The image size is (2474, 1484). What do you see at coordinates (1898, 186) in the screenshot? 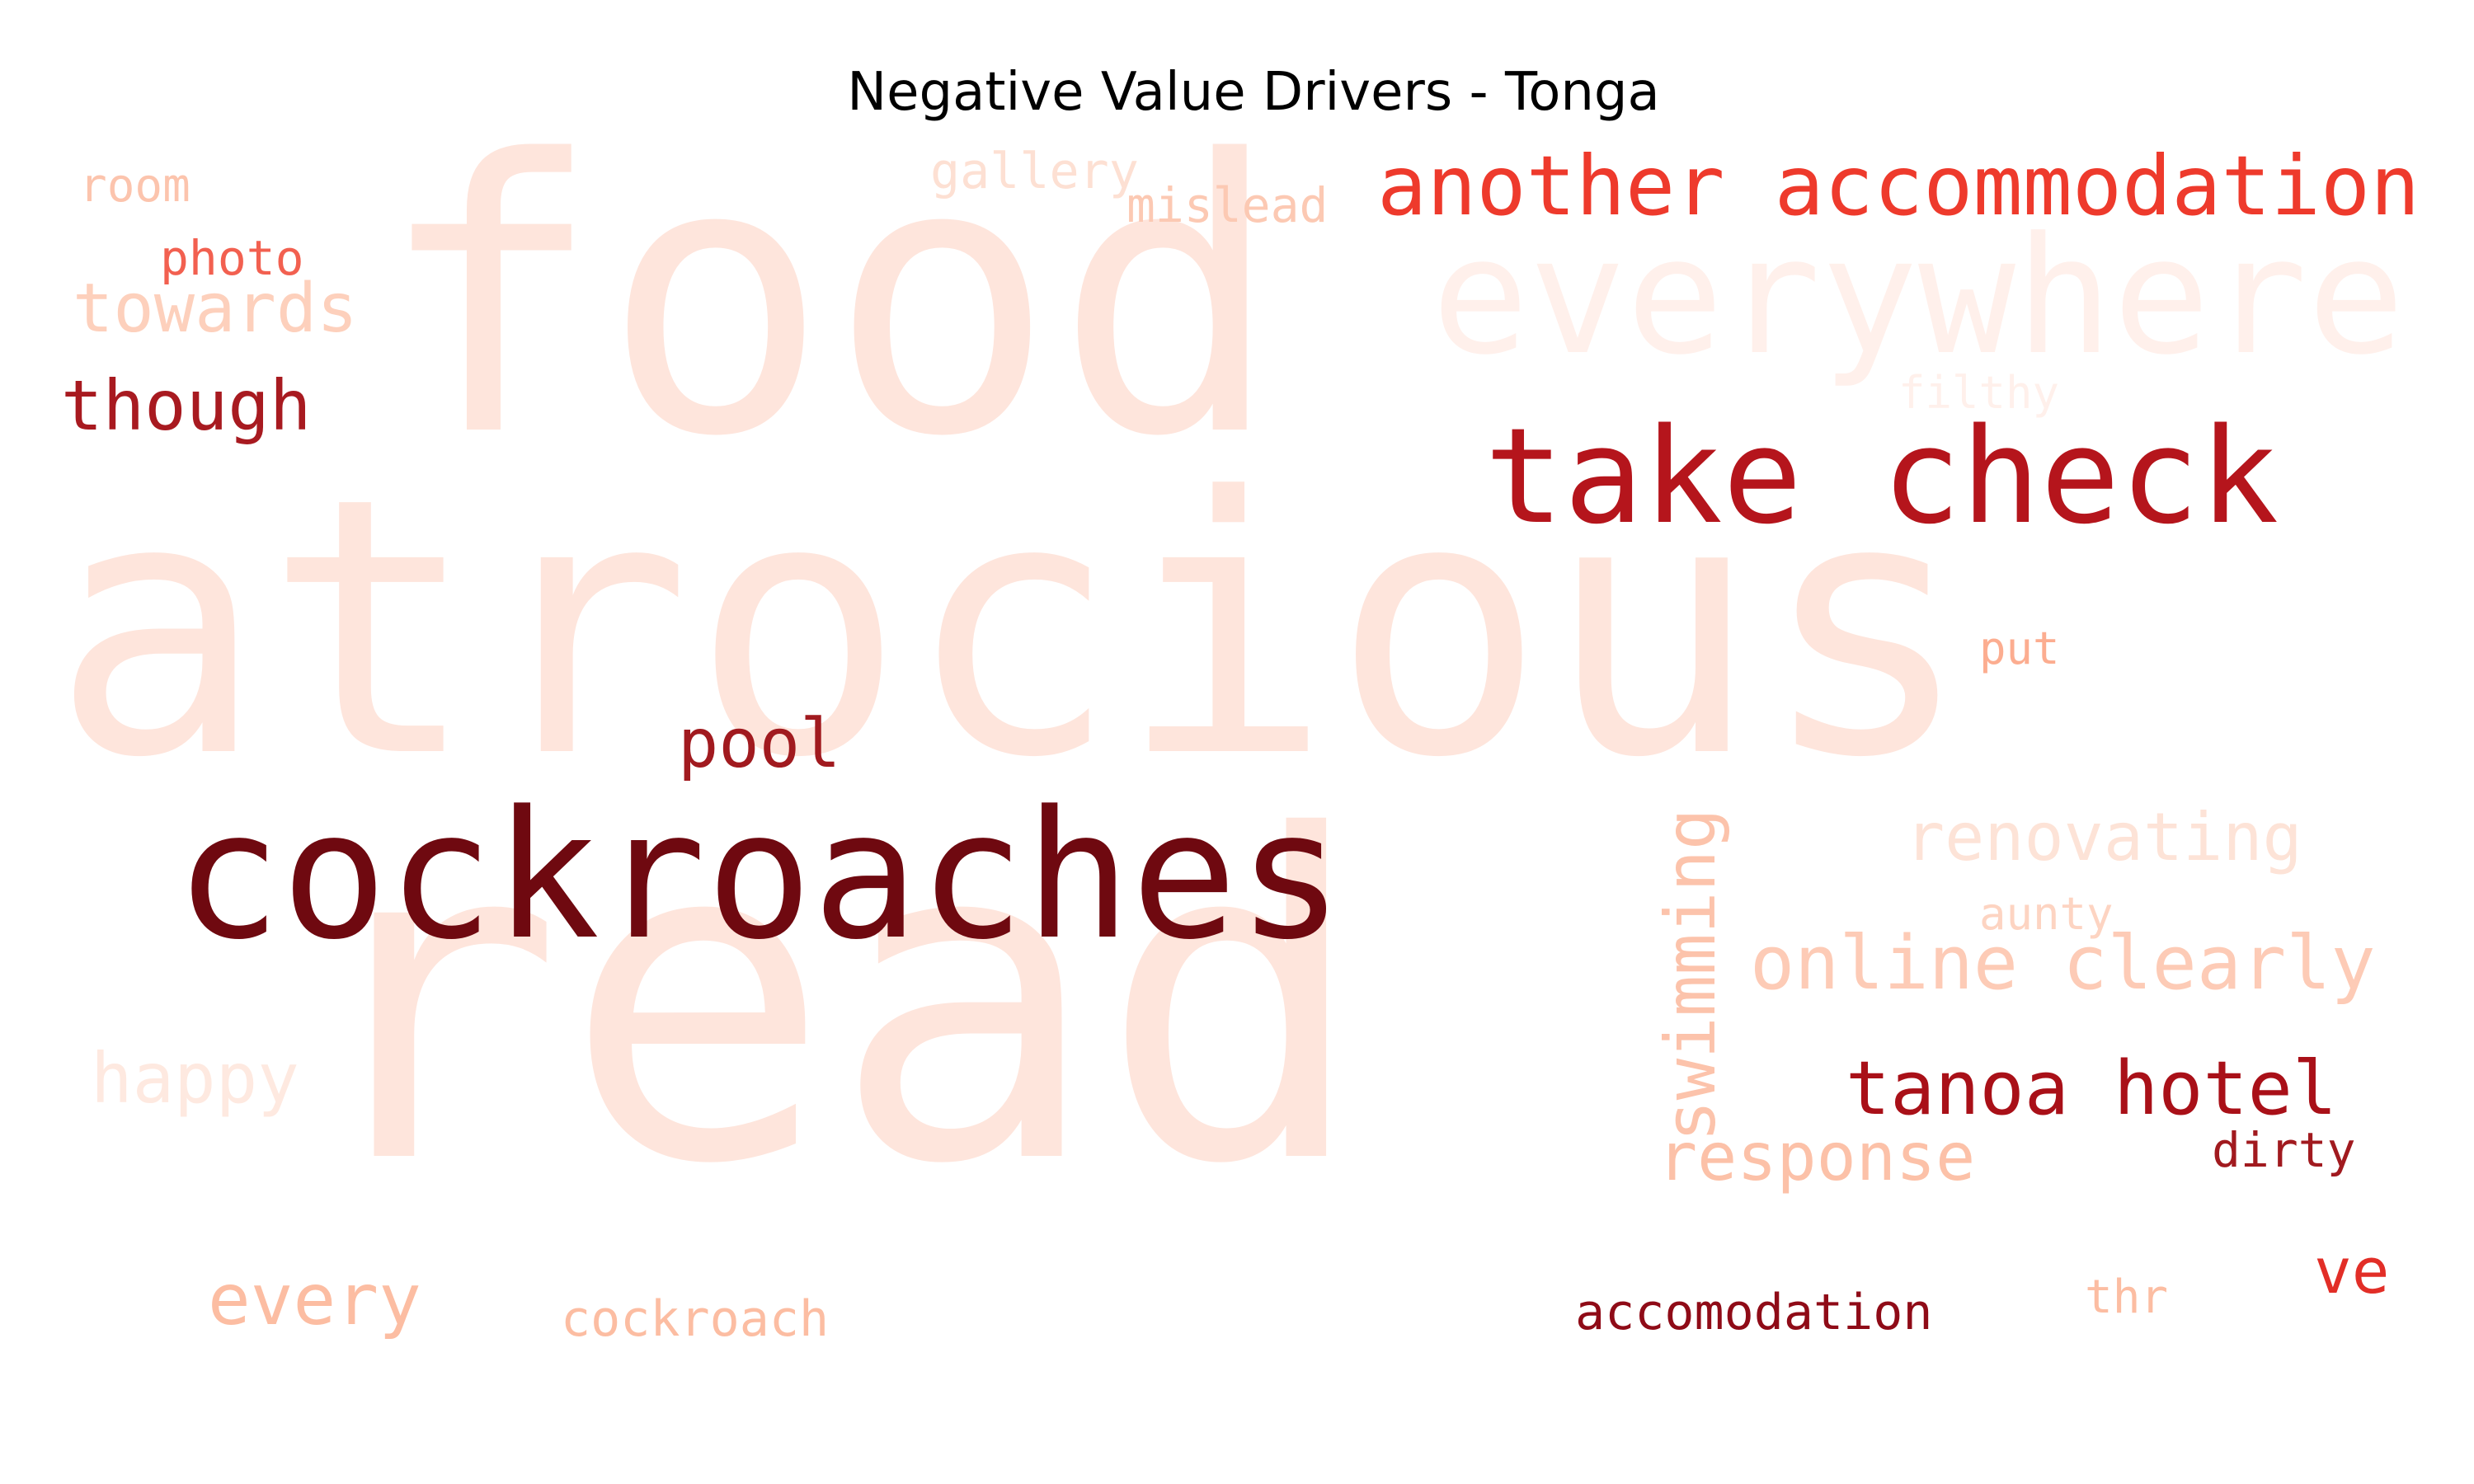
I see `word-another-accommodation: another accommodation` at bounding box center [1898, 186].